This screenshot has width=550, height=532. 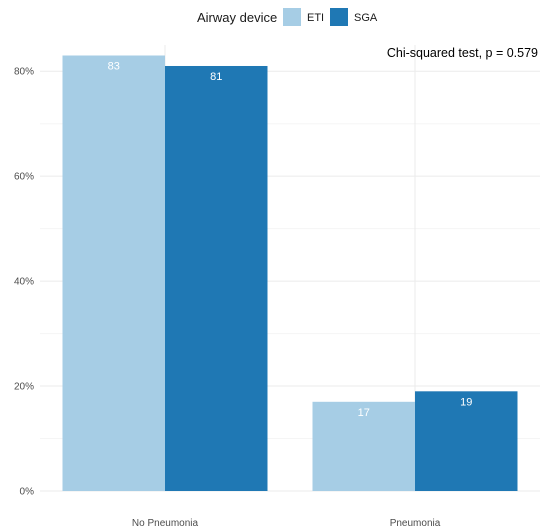 What do you see at coordinates (237, 17) in the screenshot?
I see `legend-title: Airway device` at bounding box center [237, 17].